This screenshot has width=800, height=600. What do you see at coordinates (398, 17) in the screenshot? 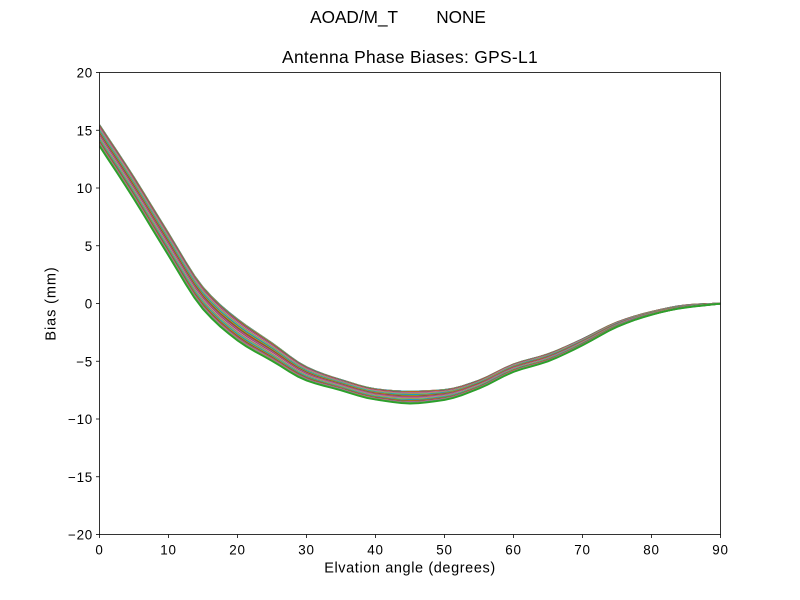
I see `svg-text: AOAD/M_T NONE` at bounding box center [398, 17].